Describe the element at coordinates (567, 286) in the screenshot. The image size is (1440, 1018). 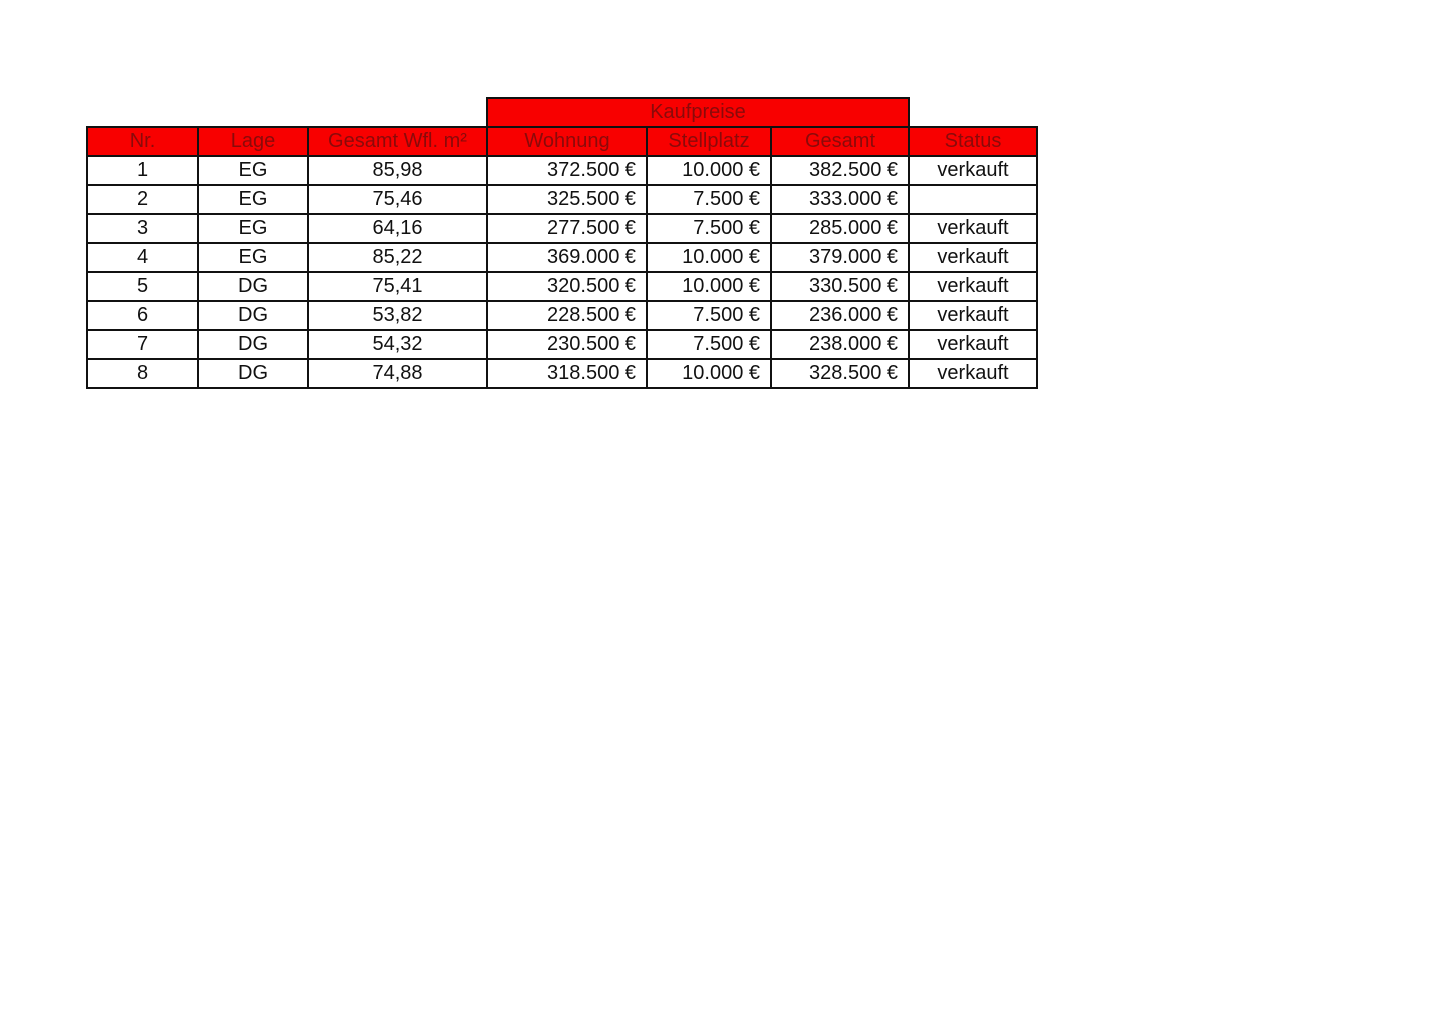
I see `cell-wohnung: 320.500 €` at that location.